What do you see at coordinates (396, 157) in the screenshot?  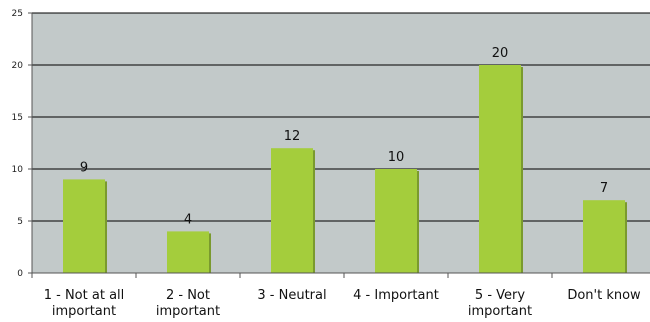 I see `data-label: 10` at bounding box center [396, 157].